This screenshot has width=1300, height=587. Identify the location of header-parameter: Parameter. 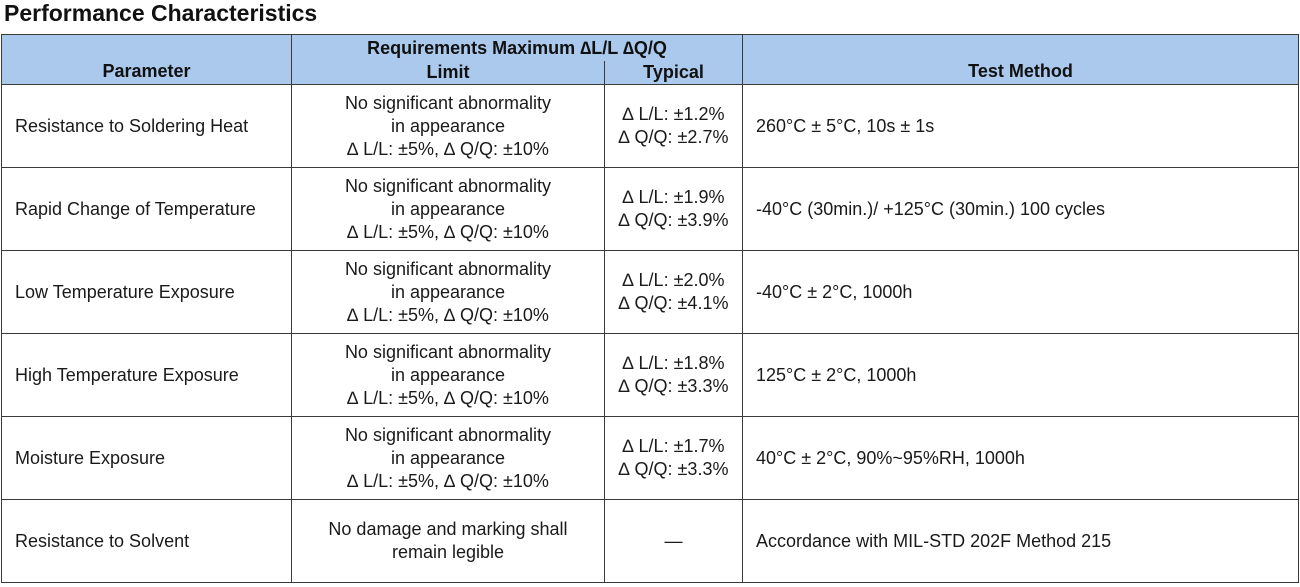
(146, 59).